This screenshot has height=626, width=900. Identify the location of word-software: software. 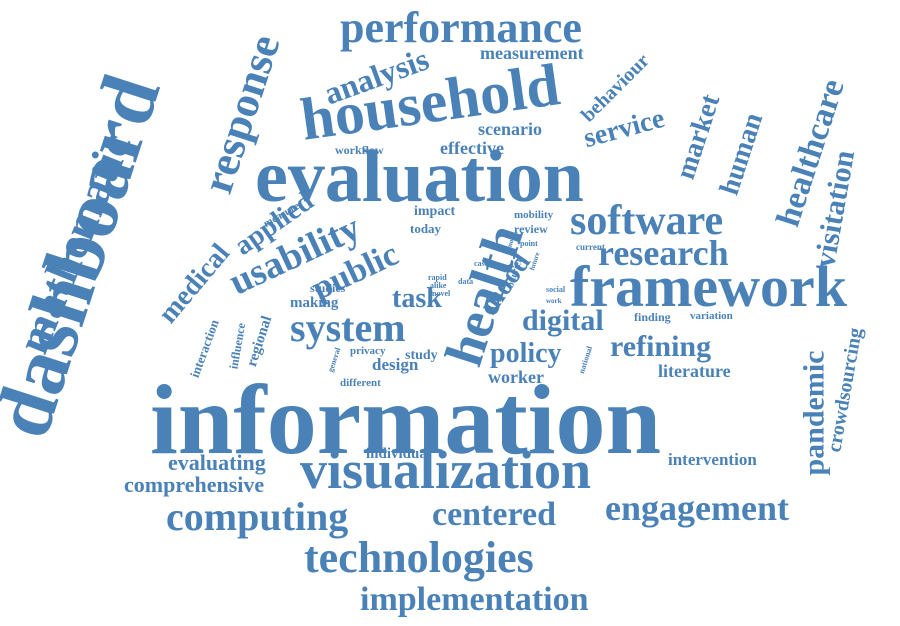
(647, 221).